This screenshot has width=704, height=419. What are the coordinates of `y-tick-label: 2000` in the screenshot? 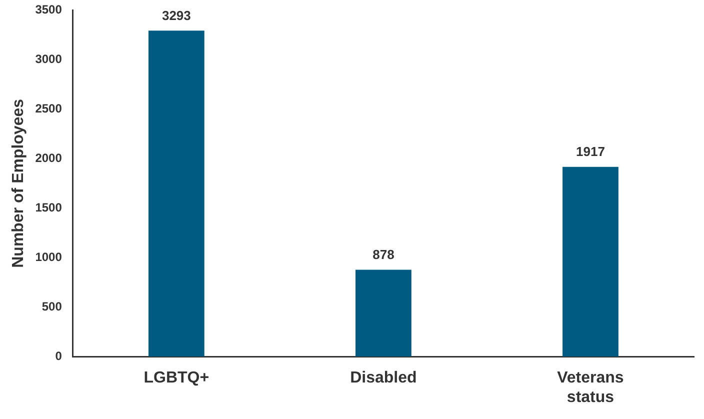 It's located at (48, 157).